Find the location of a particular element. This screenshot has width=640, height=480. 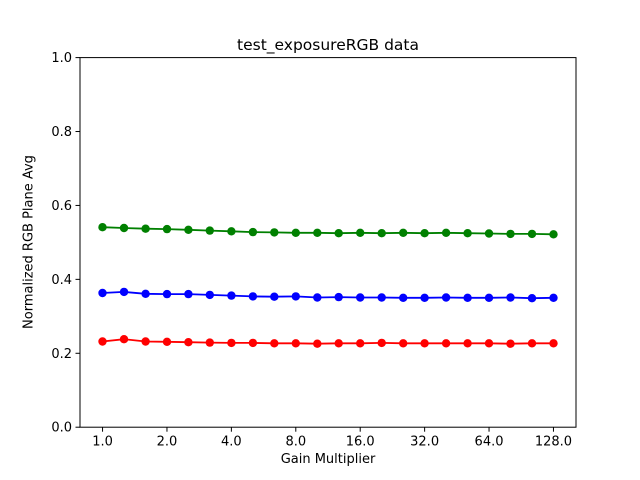

series-blue-plane-line is located at coordinates (328, 295).